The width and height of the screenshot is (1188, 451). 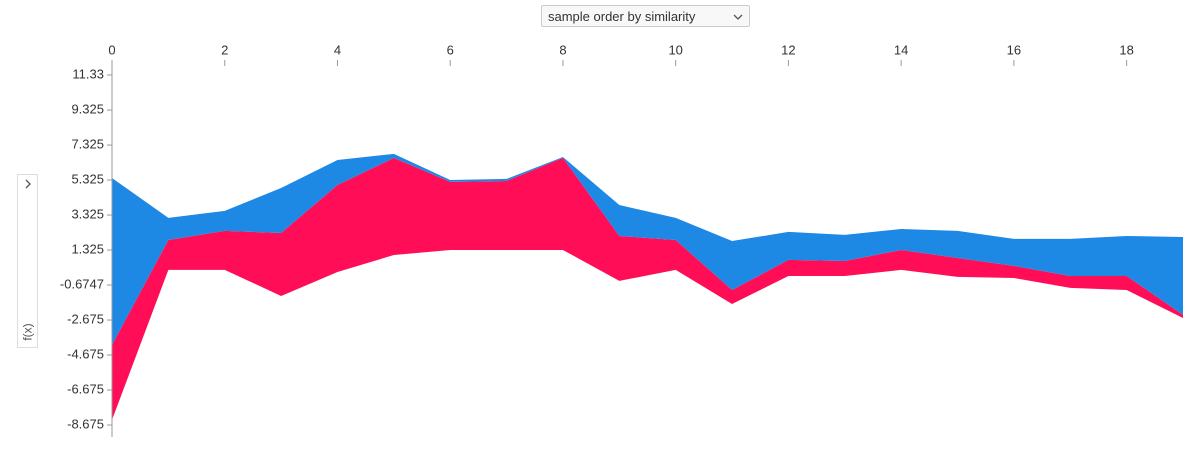 What do you see at coordinates (85, 423) in the screenshot?
I see `y-tick-label: -8.675` at bounding box center [85, 423].